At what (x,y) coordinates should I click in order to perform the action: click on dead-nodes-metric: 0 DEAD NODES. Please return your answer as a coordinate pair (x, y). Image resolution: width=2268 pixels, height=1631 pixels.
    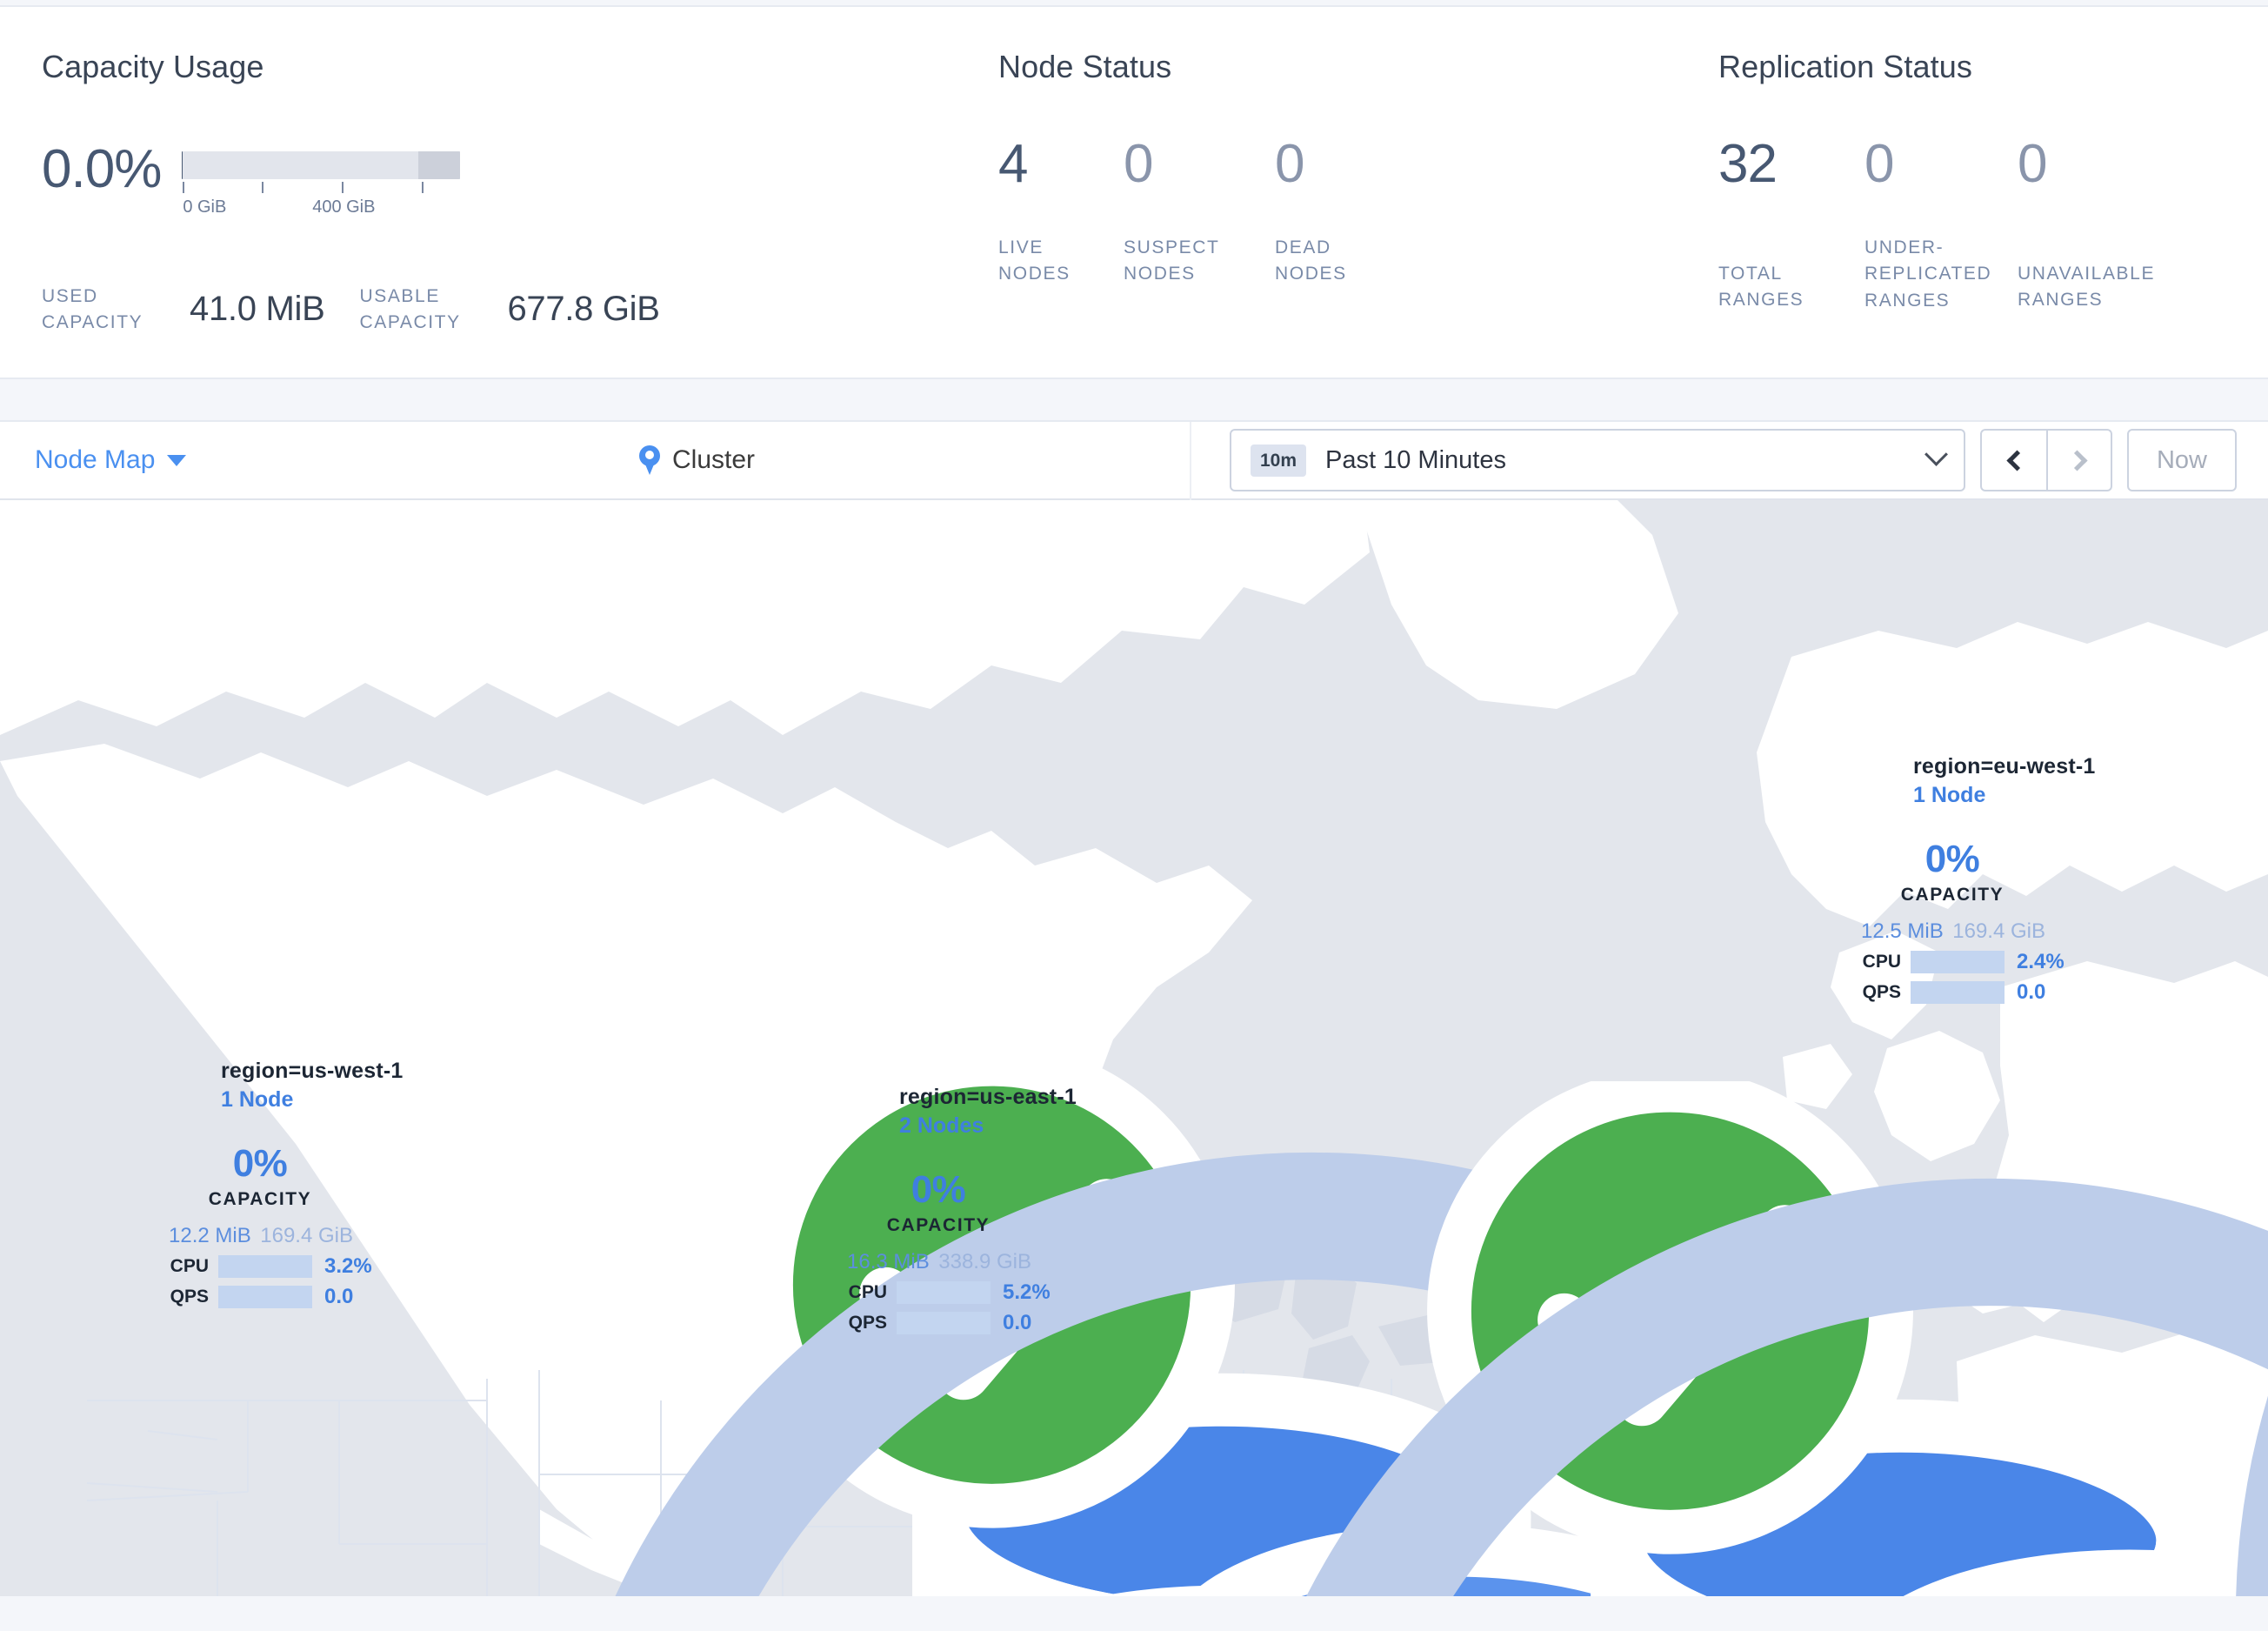
    Looking at the image, I should click on (1337, 209).